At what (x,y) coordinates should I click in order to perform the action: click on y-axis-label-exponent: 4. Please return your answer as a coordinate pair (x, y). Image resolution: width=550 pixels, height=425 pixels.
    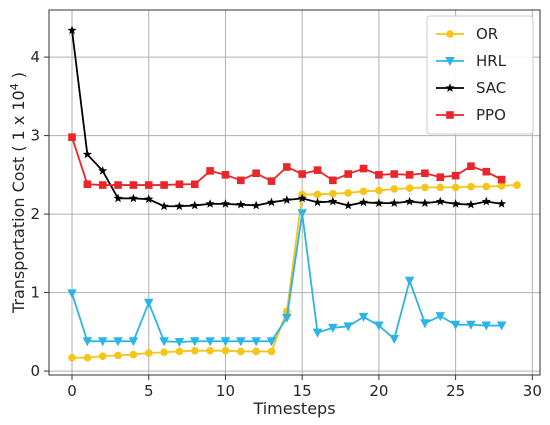
    Looking at the image, I should click on (14, 86).